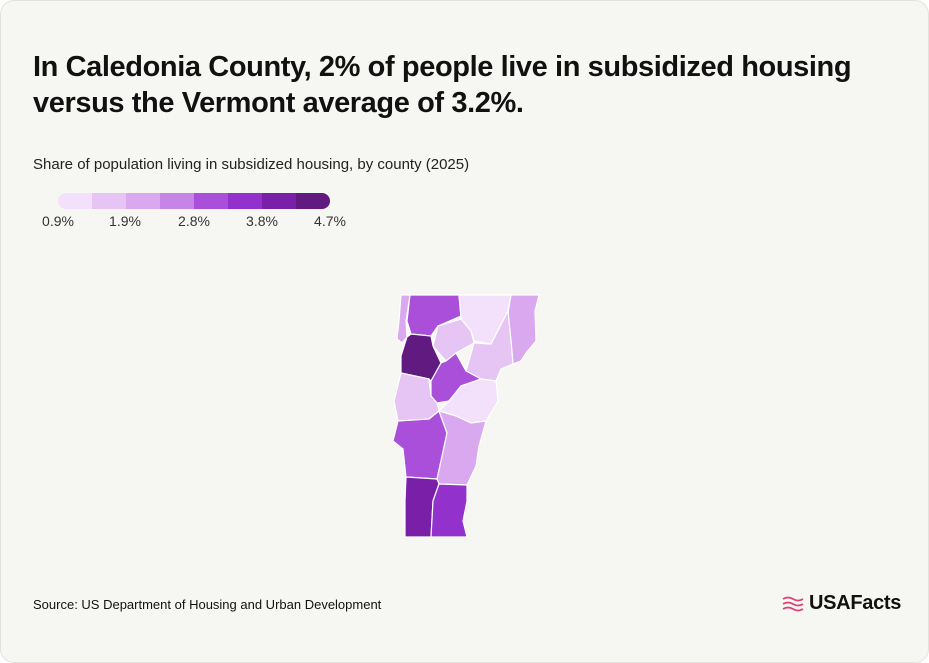 This screenshot has height=663, width=929. What do you see at coordinates (200, 212) in the screenshot?
I see `color-legend: 0.9% 1.9% 2.8% 3.8% 4.7%` at bounding box center [200, 212].